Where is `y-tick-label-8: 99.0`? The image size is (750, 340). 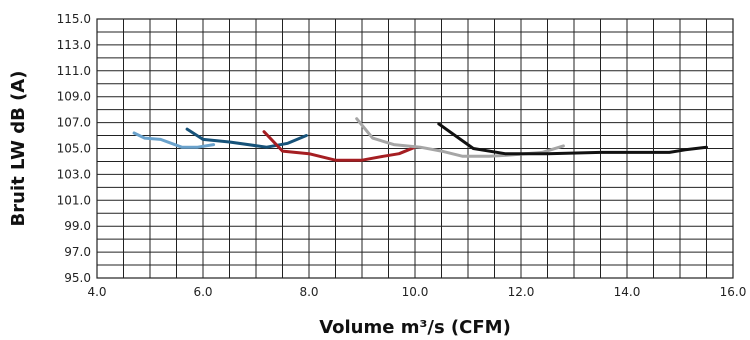 y-tick-label-8: 99.0 is located at coordinates (77, 226).